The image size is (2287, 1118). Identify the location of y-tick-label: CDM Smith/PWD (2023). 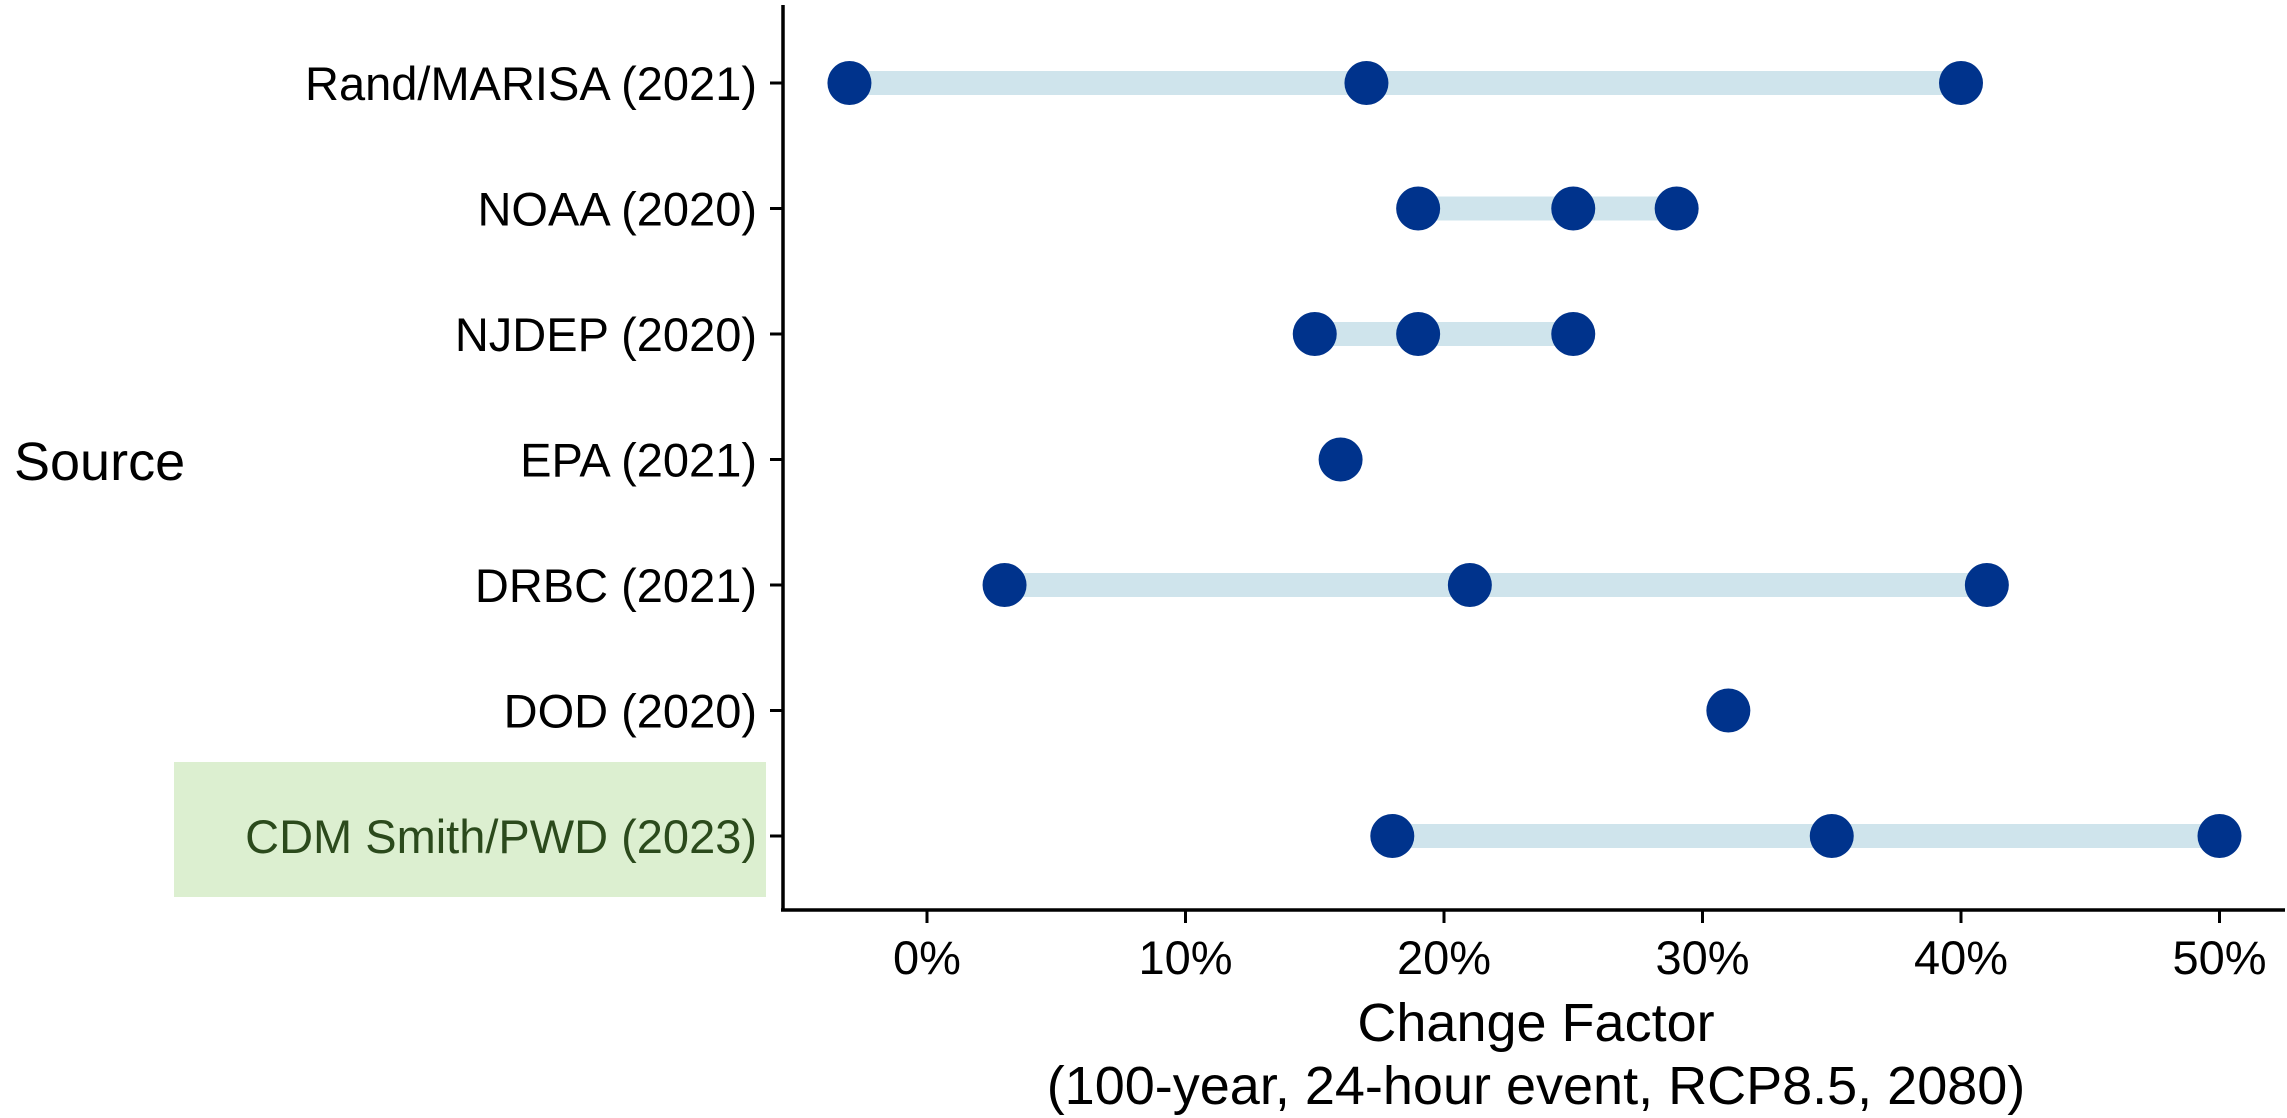
(501, 836).